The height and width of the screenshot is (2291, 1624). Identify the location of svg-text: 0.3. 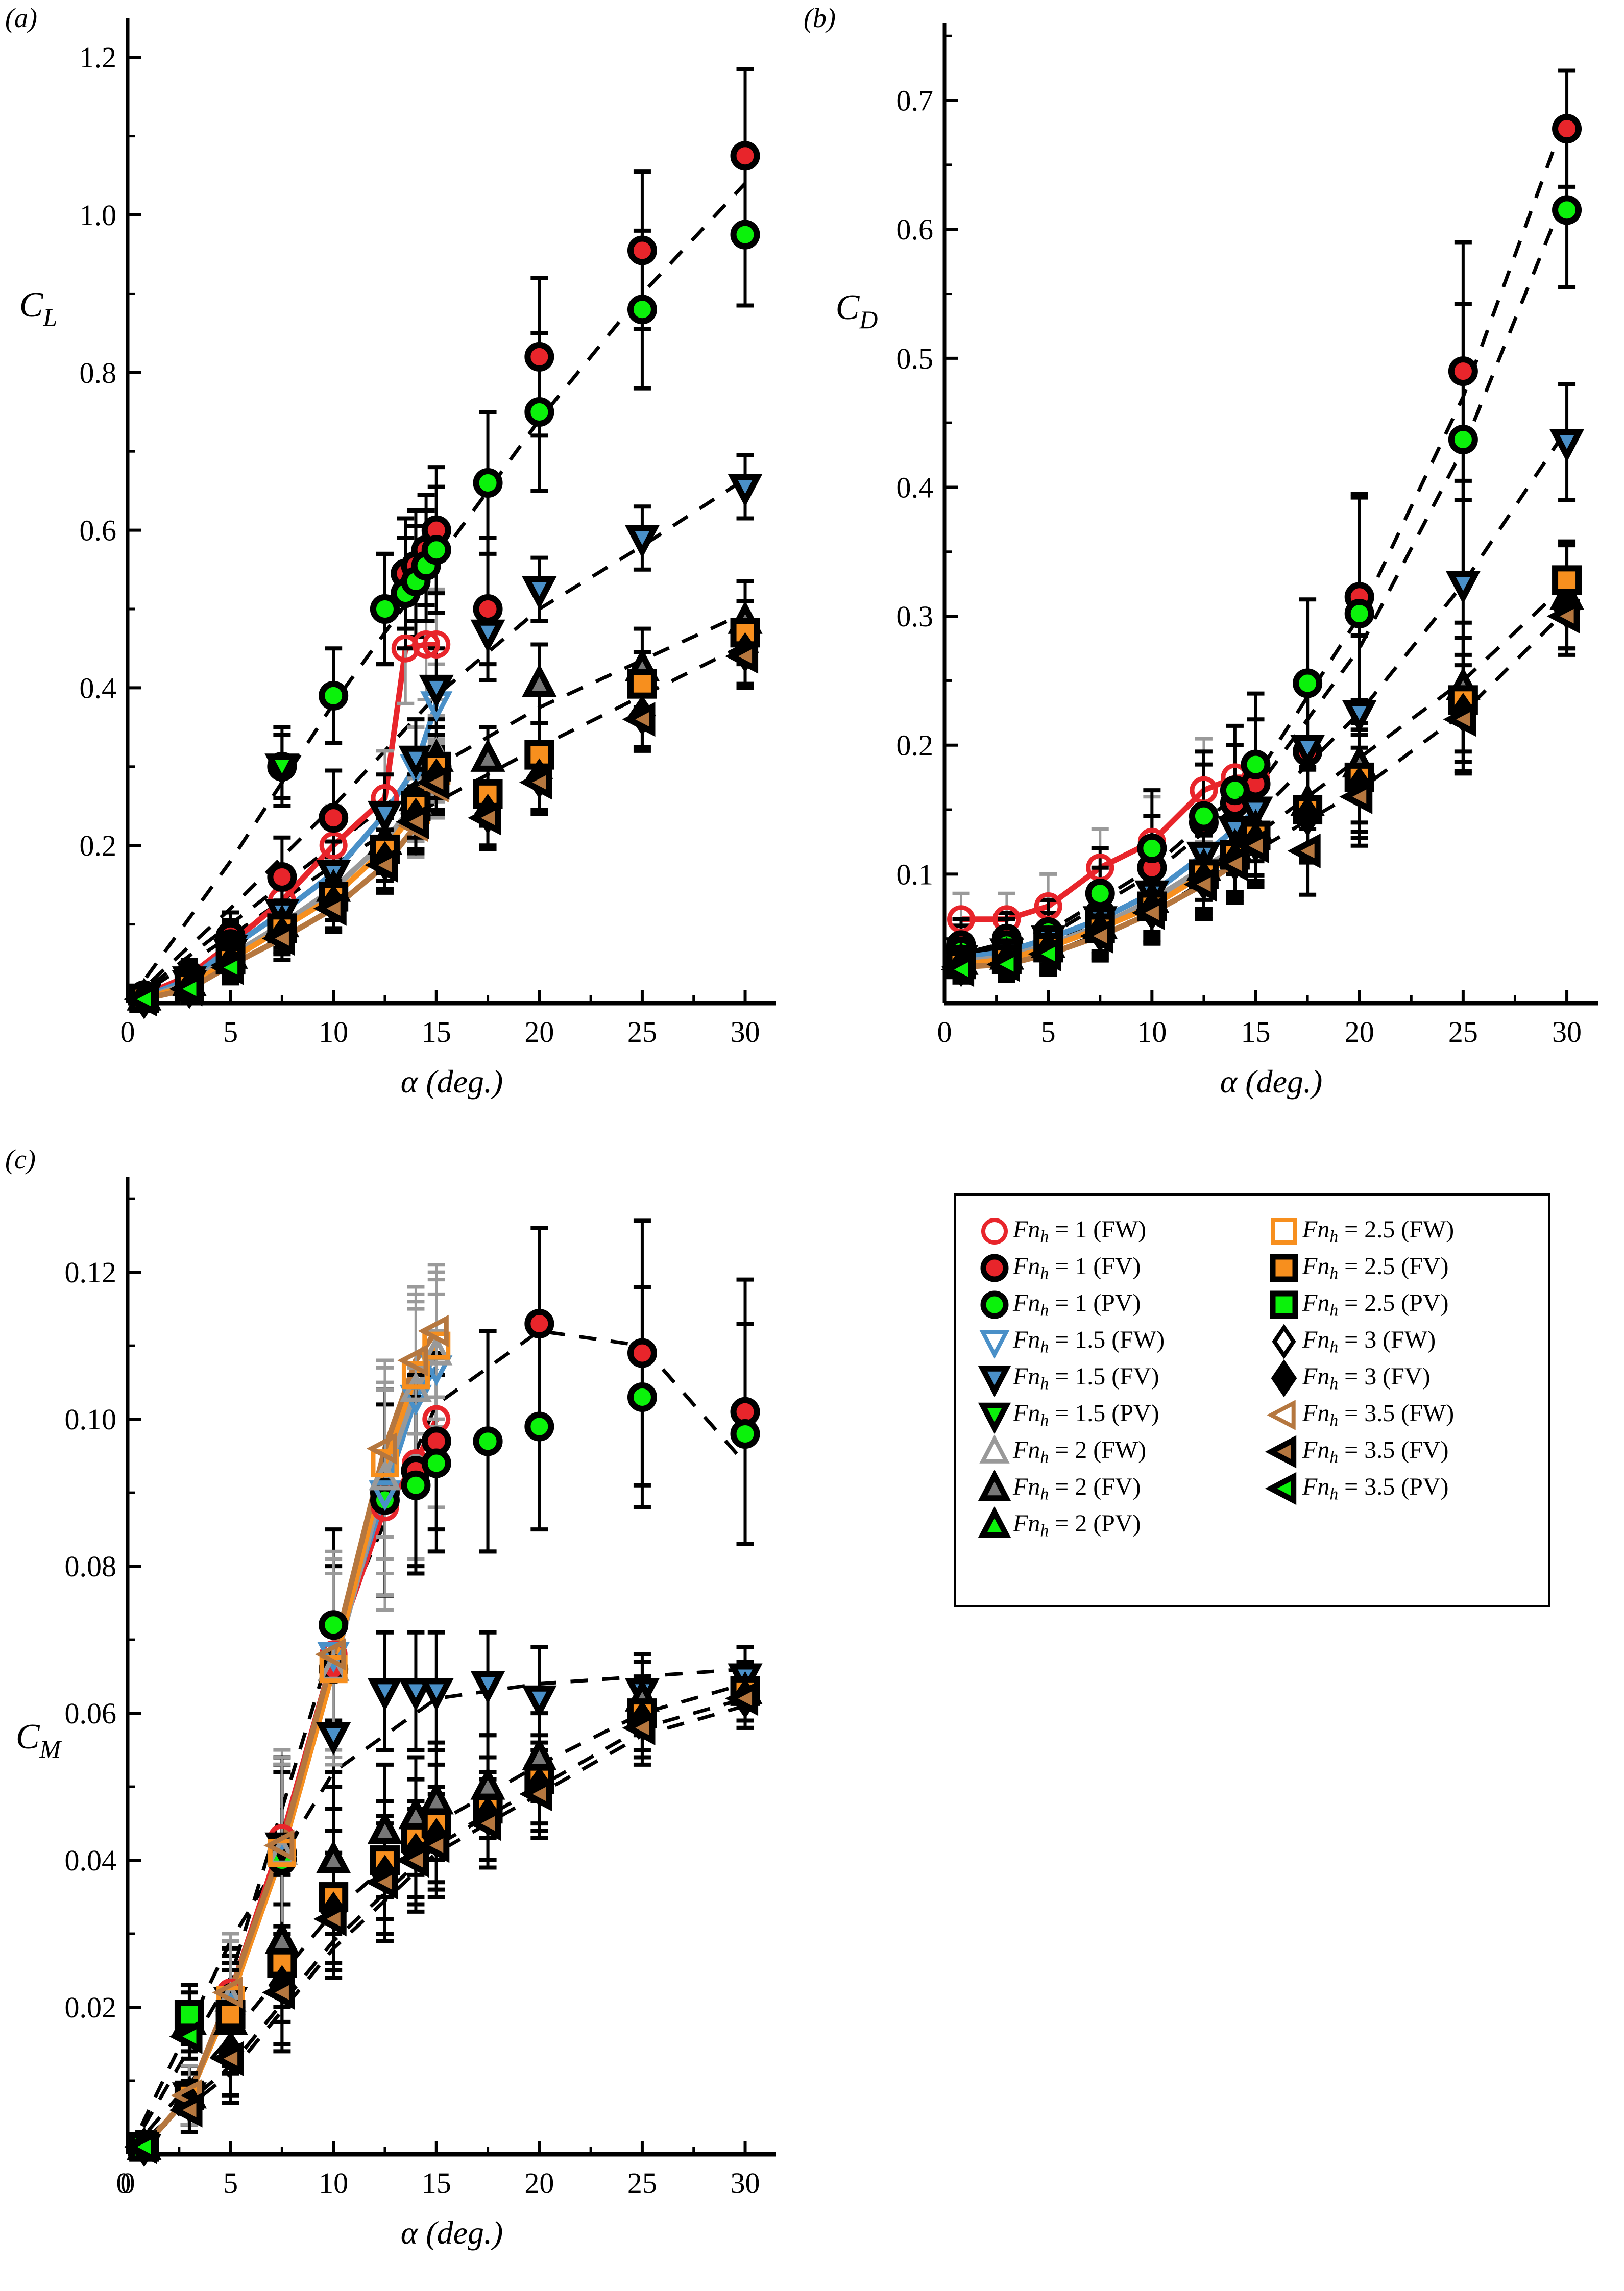
(915, 616).